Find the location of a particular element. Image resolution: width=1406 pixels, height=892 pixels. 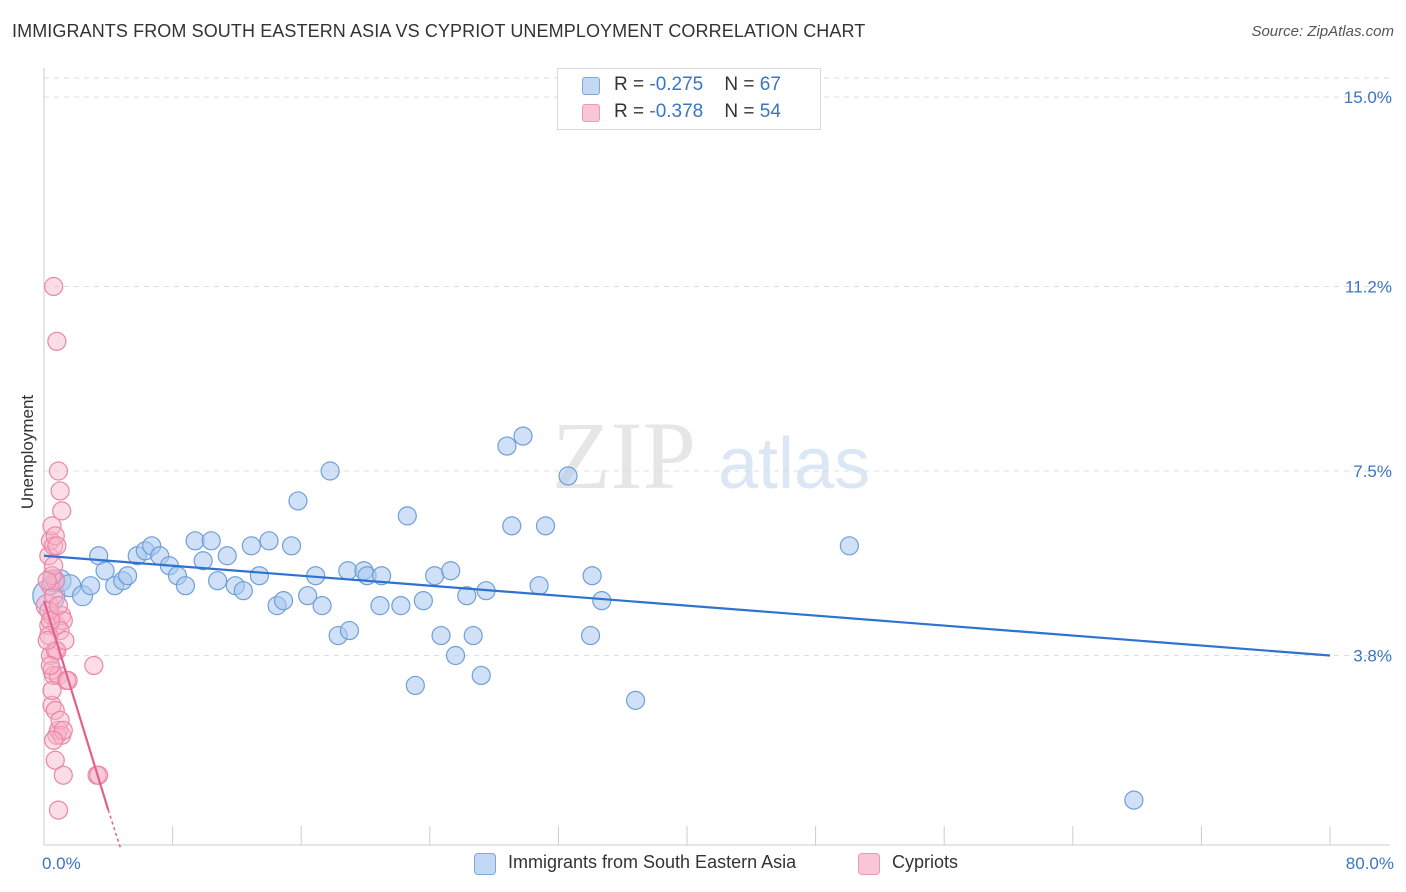

series-cypriots-points is located at coordinates (72, 548).